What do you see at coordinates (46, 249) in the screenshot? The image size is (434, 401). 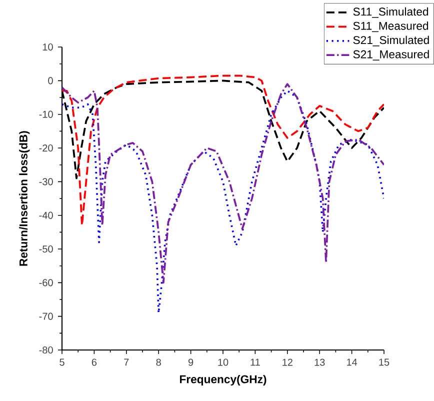 I see `y-tick-label: -50` at bounding box center [46, 249].